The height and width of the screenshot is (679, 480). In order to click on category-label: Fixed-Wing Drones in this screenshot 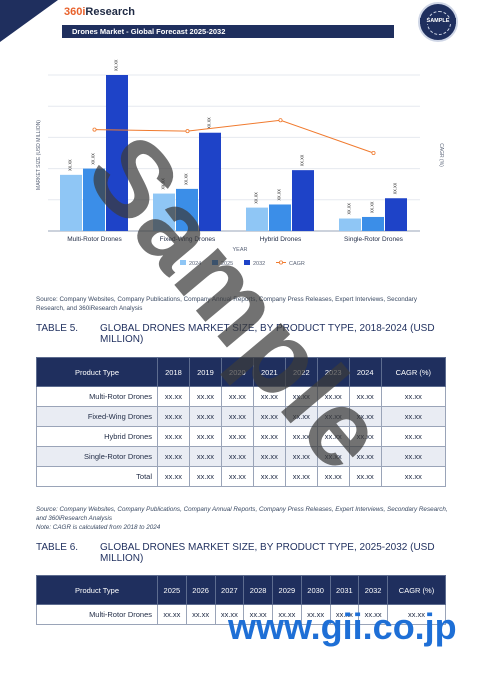, I will do `click(188, 239)`.